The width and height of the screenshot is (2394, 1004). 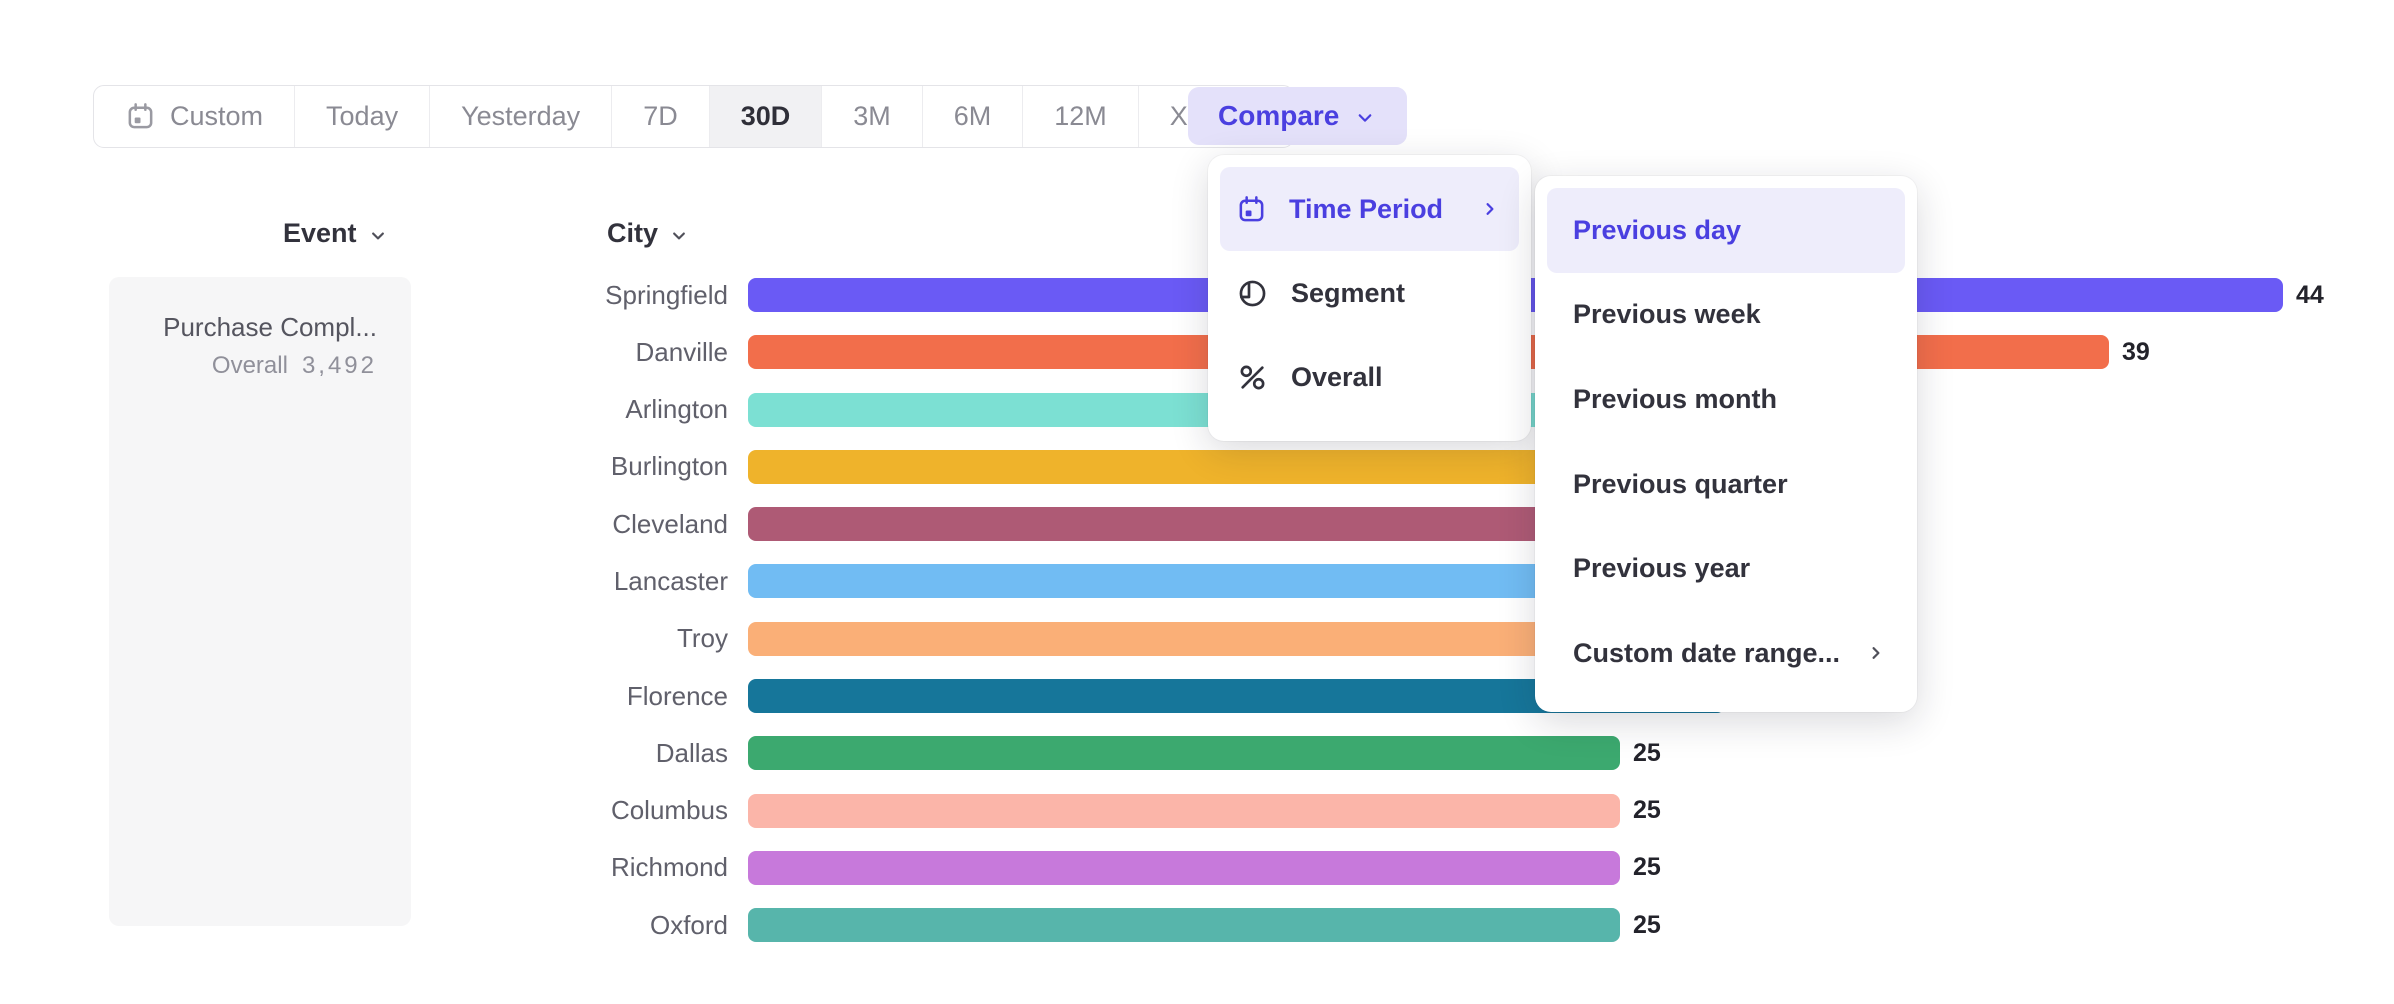 I want to click on category-label: Troy, so click(x=702, y=638).